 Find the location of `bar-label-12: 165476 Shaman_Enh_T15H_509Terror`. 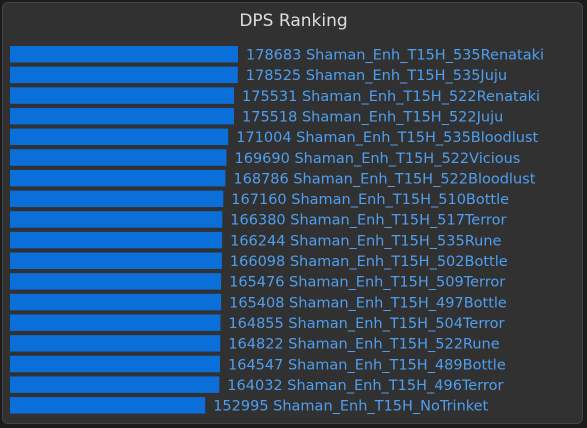

bar-label-12: 165476 Shaman_Enh_T15H_509Terror is located at coordinates (367, 283).